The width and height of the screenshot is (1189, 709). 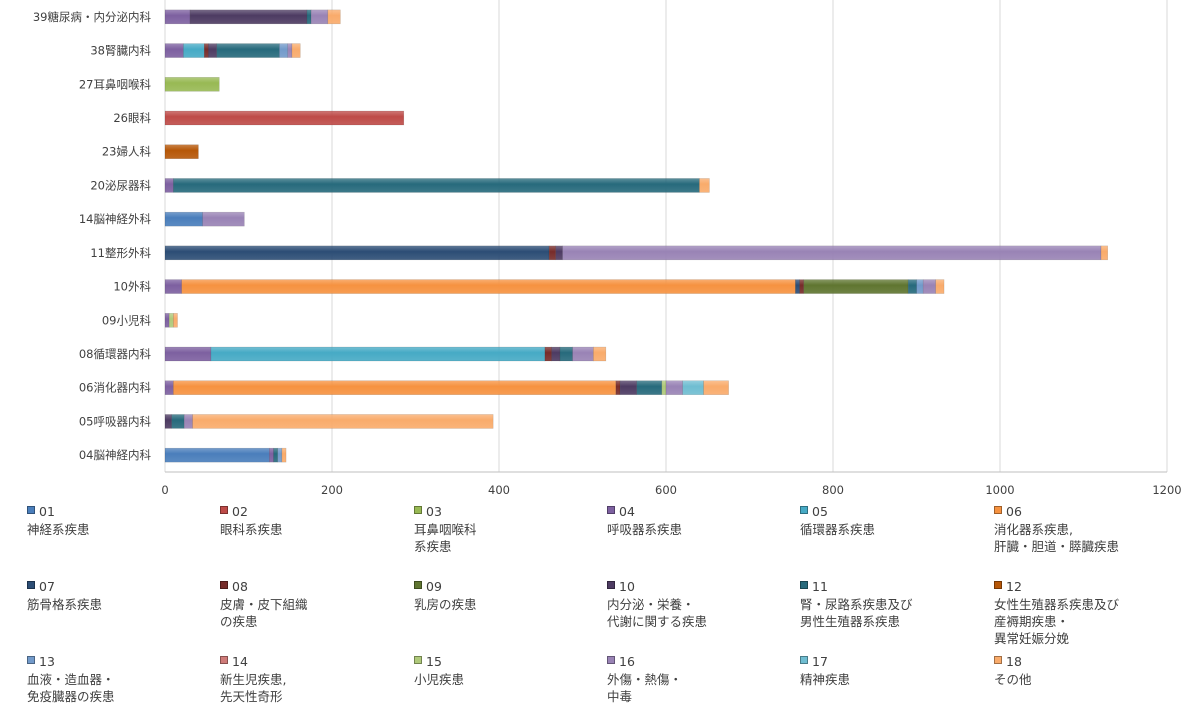 What do you see at coordinates (115, 354) in the screenshot?
I see `category-label: 08循環器内科` at bounding box center [115, 354].